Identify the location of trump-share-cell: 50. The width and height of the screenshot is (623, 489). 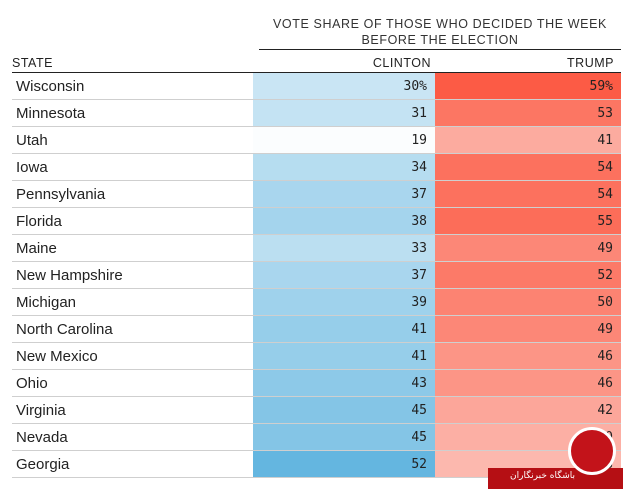
(528, 302).